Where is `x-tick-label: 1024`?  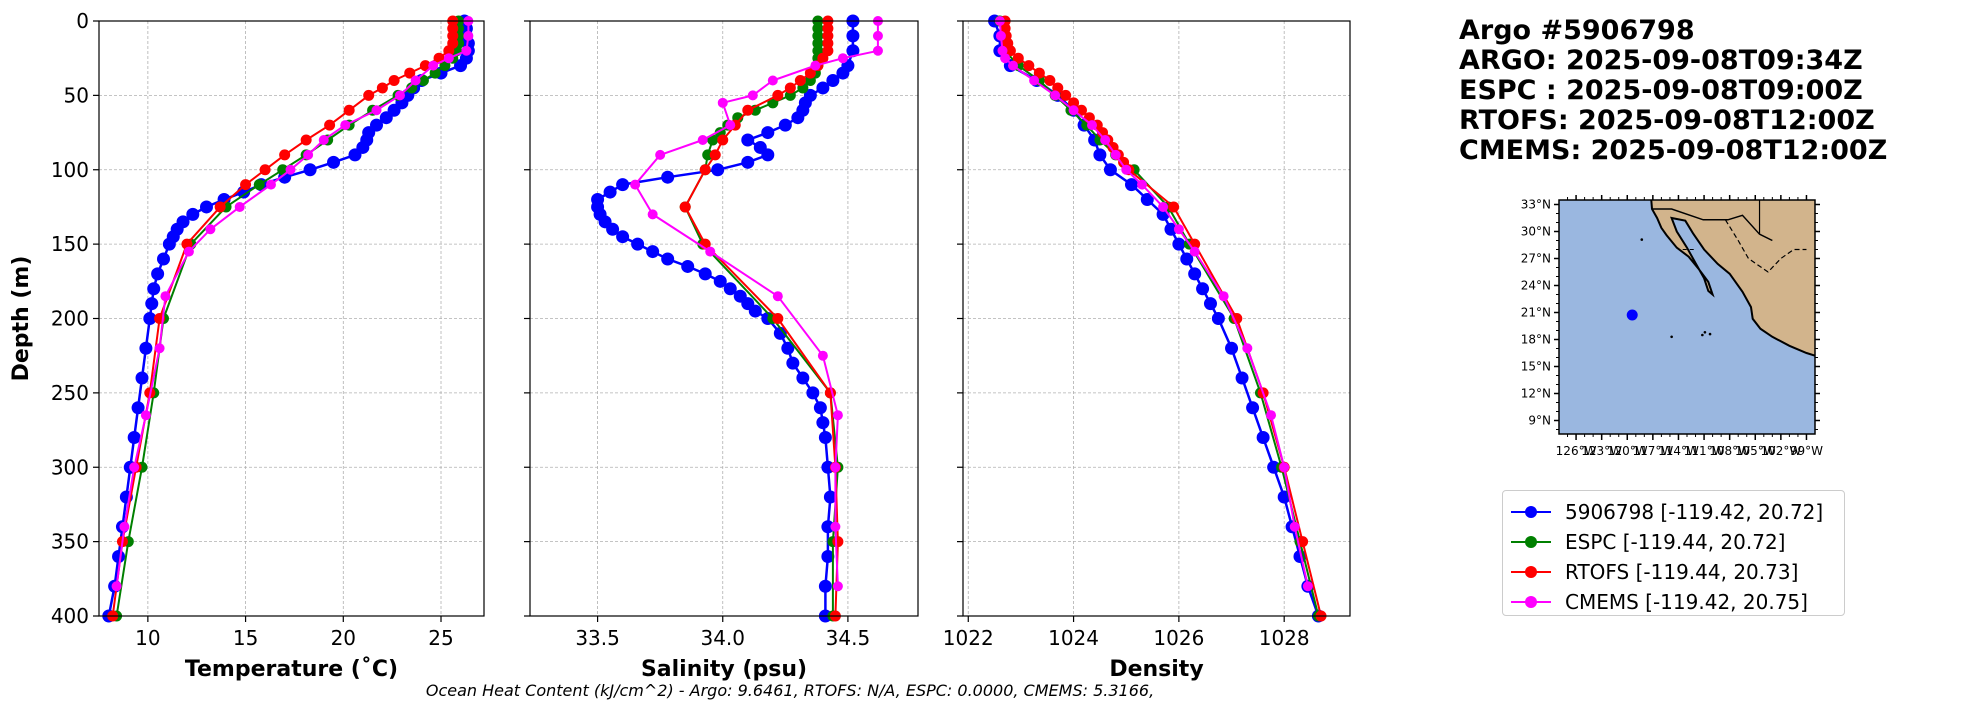 x-tick-label: 1024 is located at coordinates (1073, 638).